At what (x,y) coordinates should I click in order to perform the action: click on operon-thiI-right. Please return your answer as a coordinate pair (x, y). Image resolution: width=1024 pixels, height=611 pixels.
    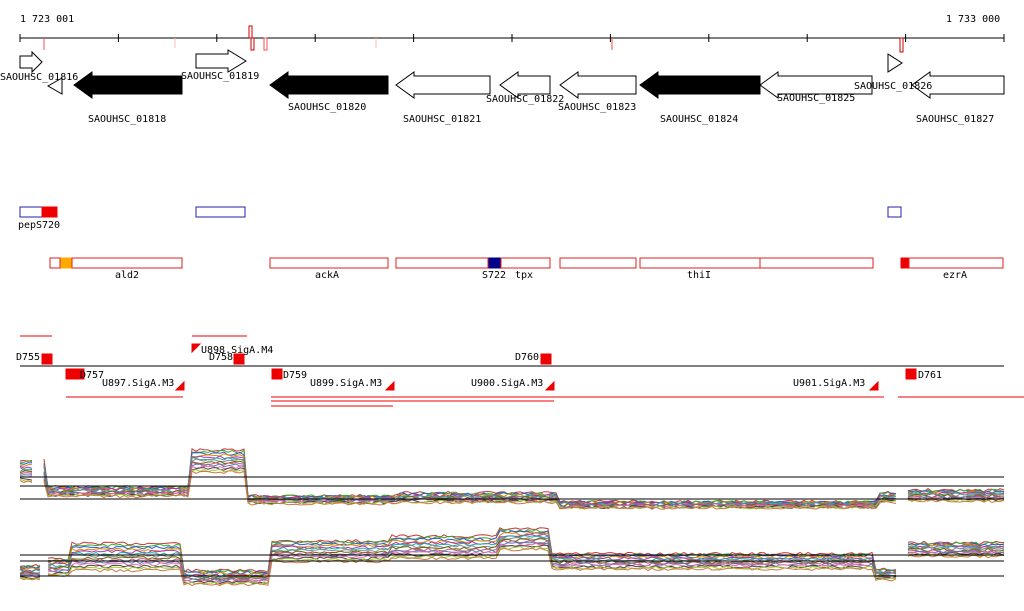
    Looking at the image, I should click on (816, 263).